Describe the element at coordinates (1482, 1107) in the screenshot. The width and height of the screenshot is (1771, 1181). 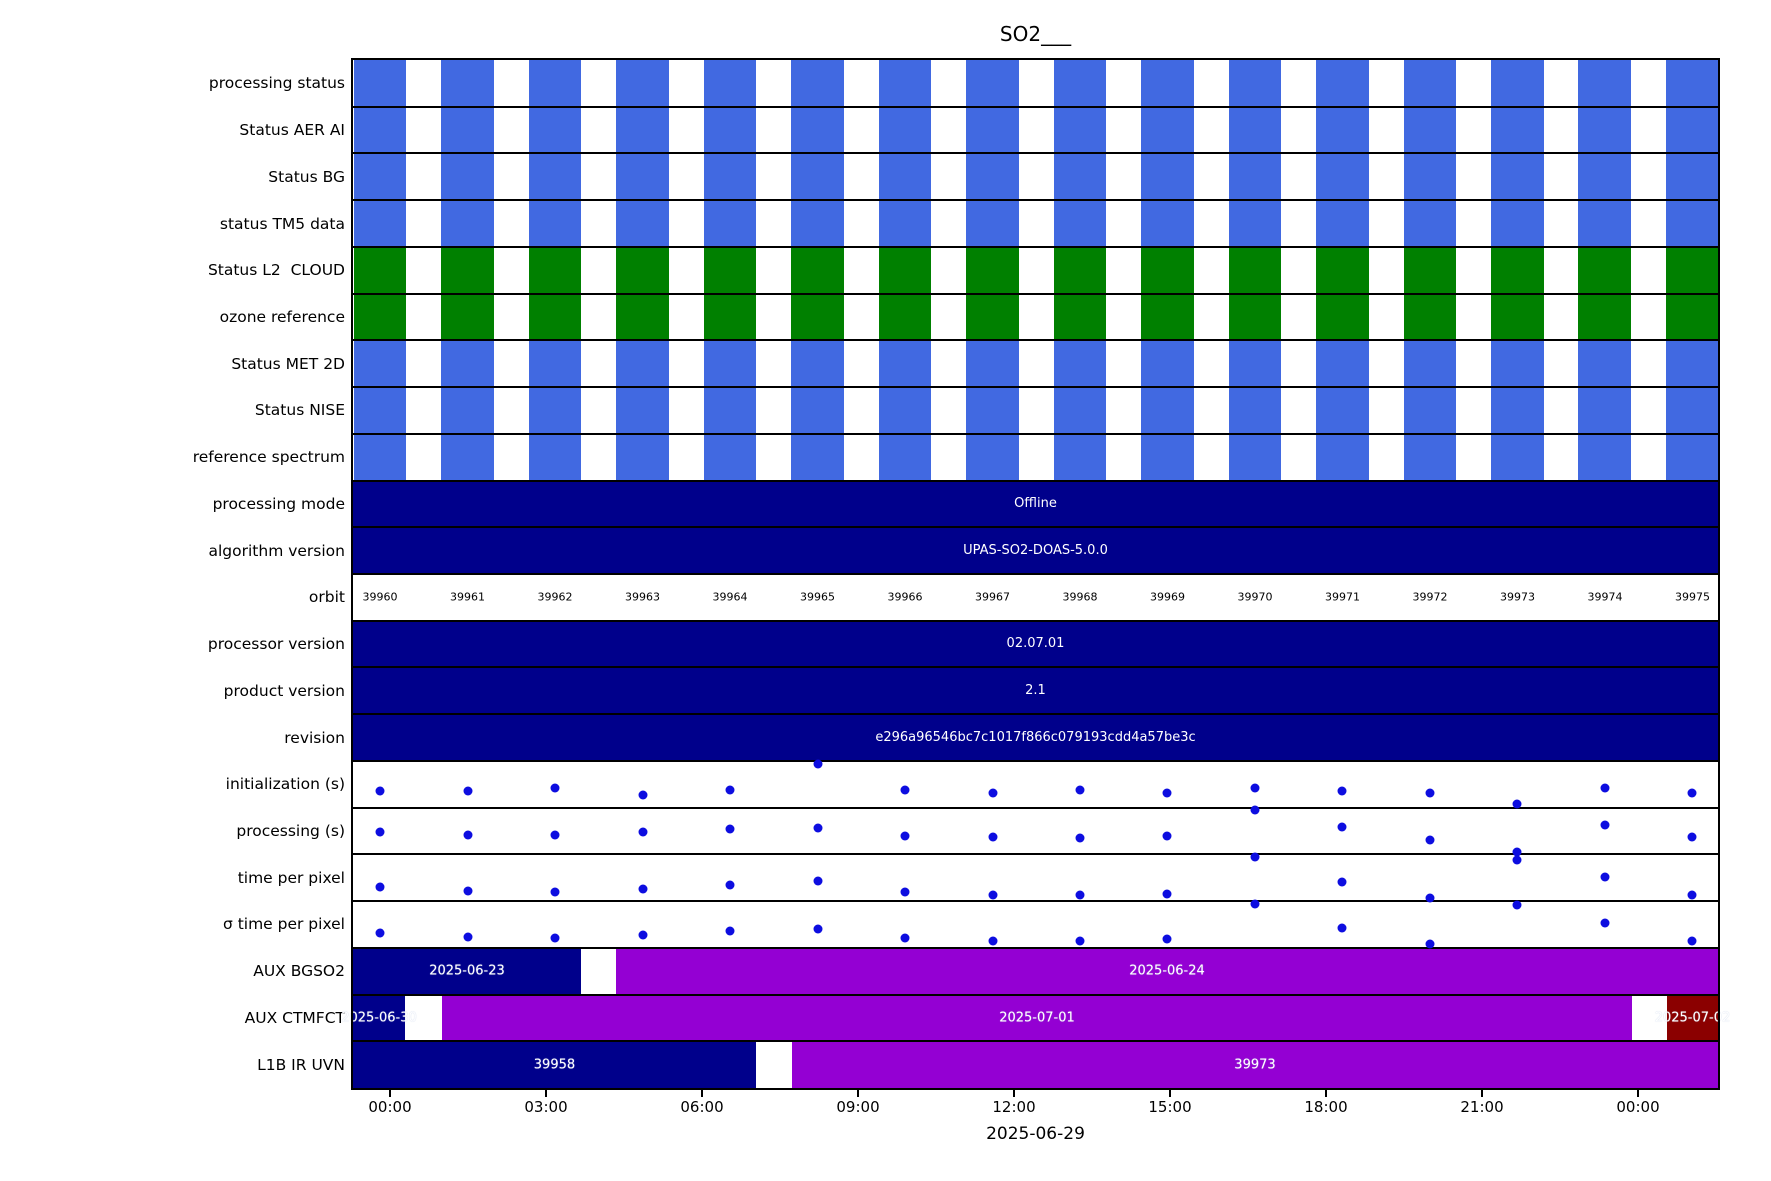
I see `axis-tick-label: 21:00` at that location.